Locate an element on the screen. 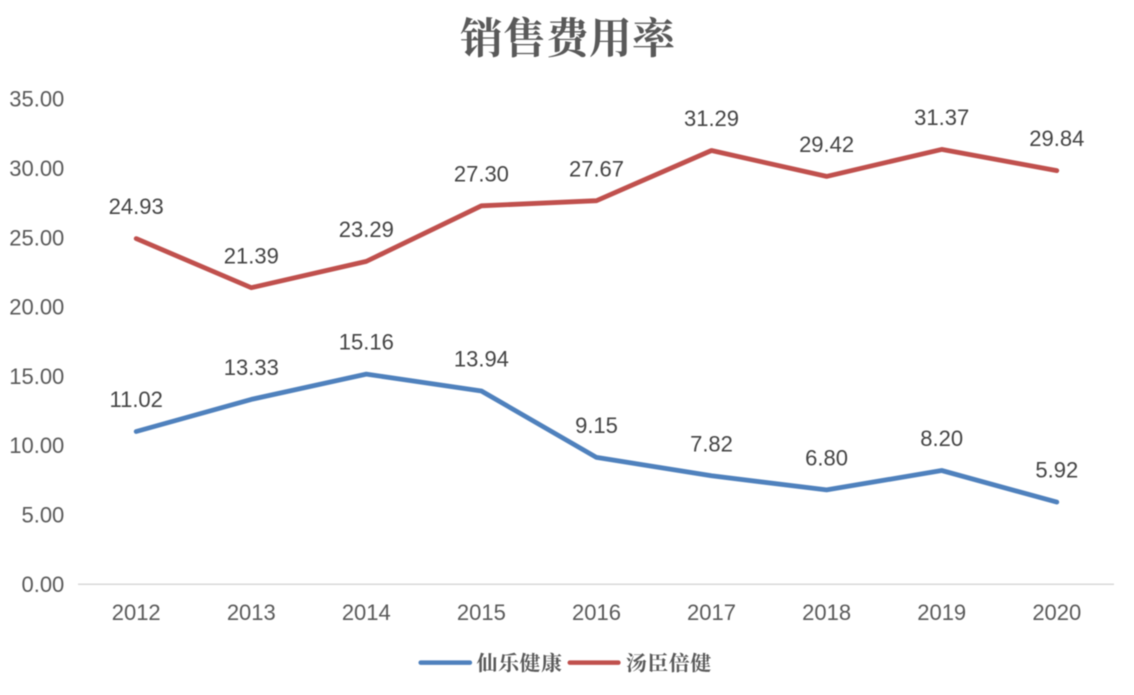  svg-text: 0.00 is located at coordinates (42, 584).